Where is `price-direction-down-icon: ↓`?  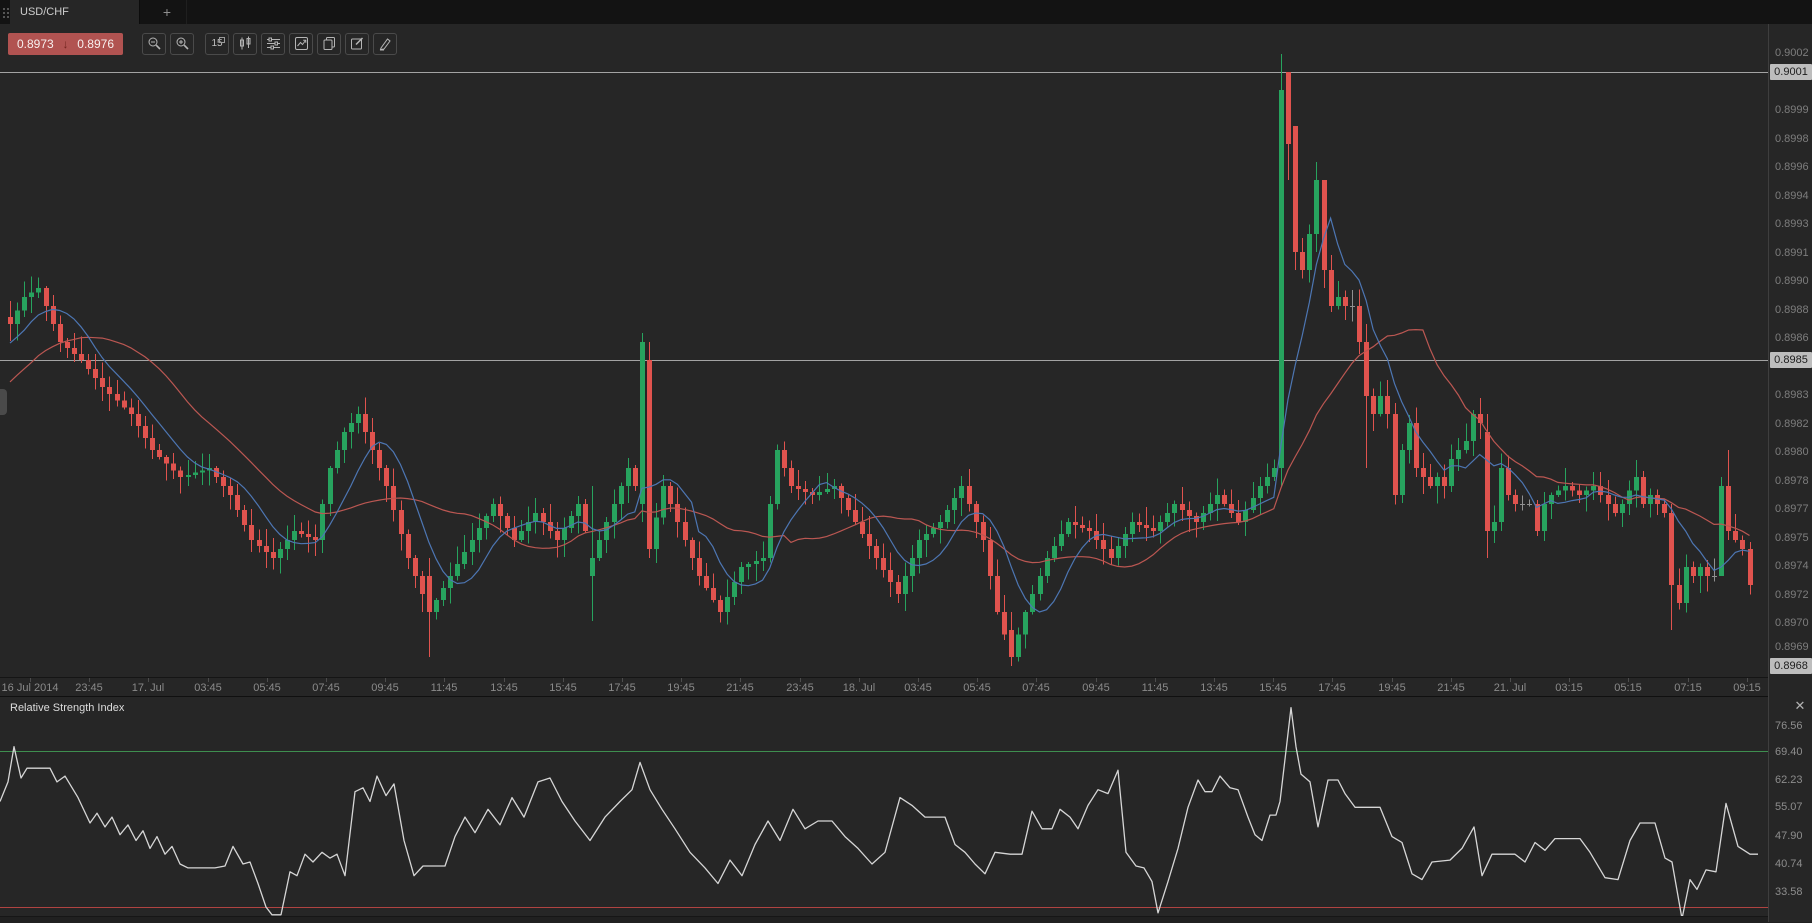 price-direction-down-icon: ↓ is located at coordinates (65, 43).